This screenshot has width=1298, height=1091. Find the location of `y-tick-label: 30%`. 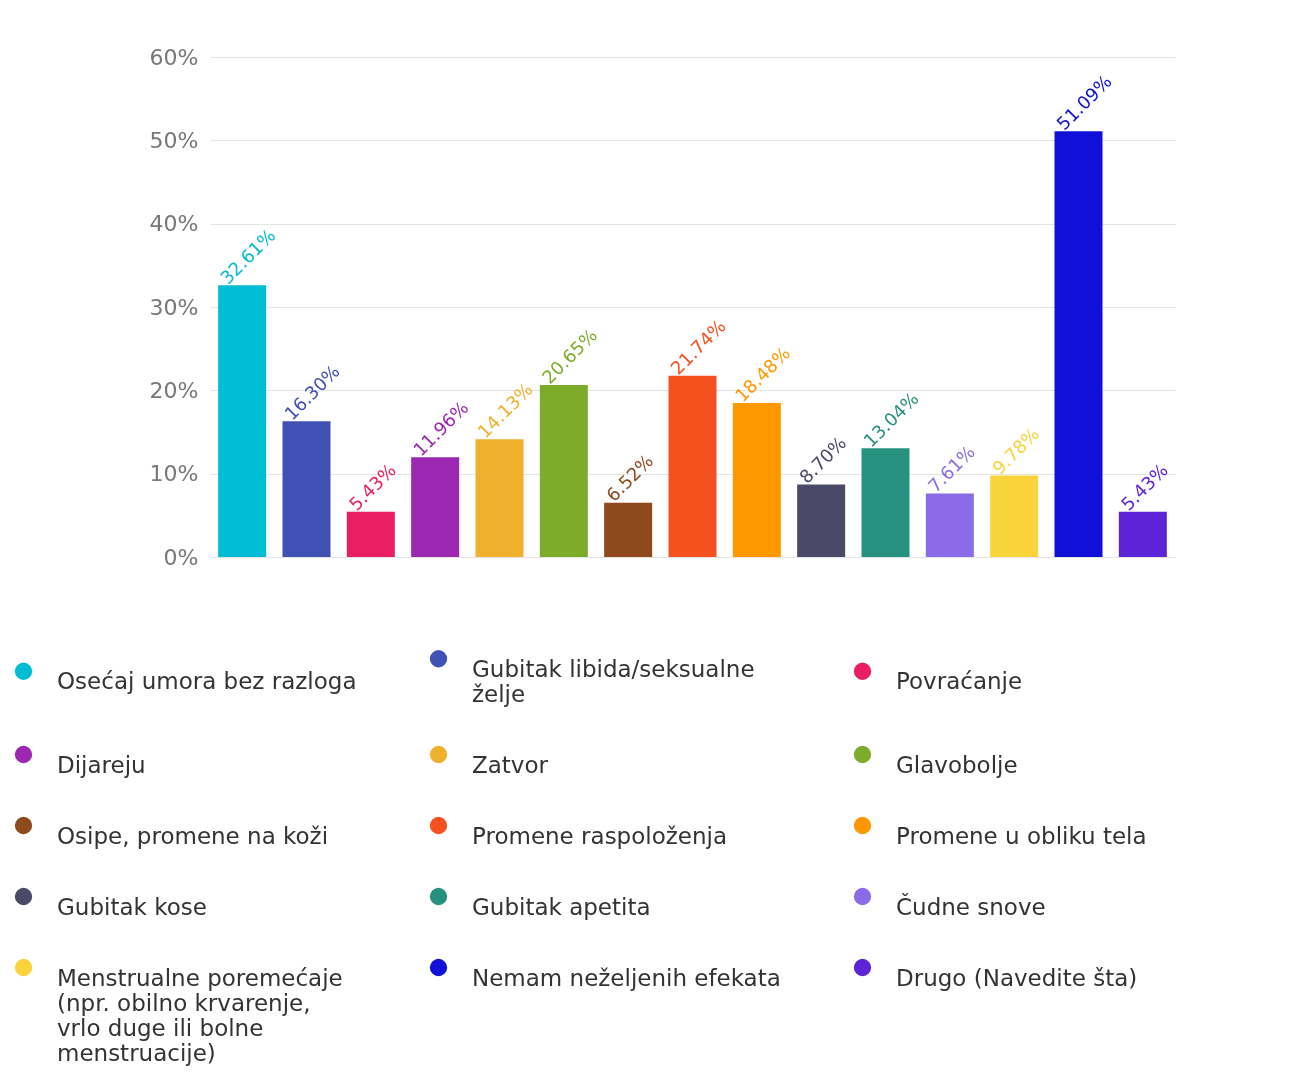

y-tick-label: 30% is located at coordinates (174, 307).